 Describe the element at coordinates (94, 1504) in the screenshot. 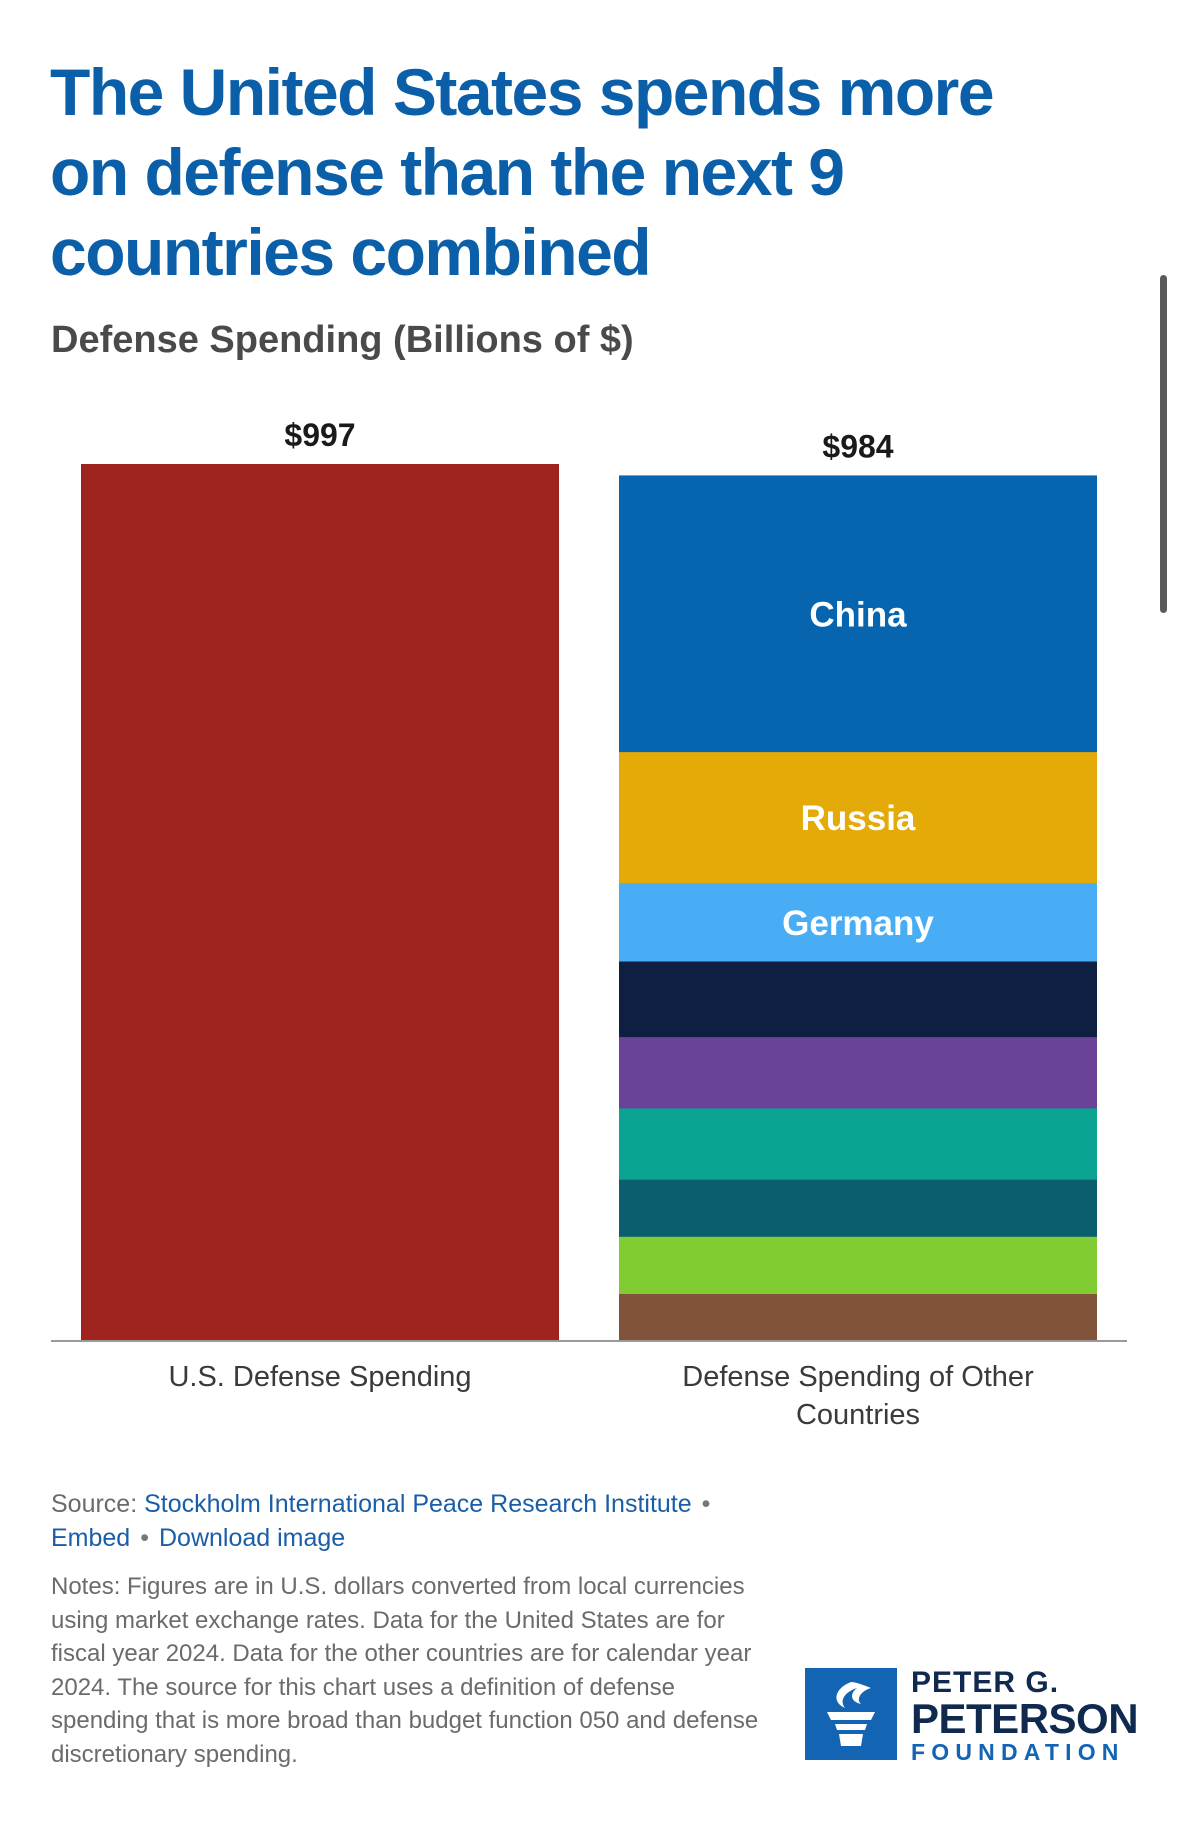

I see `source-prefix: Source:` at that location.